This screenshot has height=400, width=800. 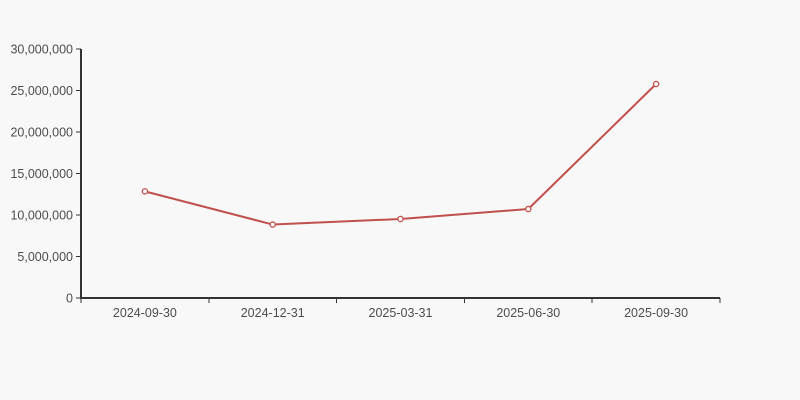 I want to click on y-tick-label: 30,000,000, so click(x=41, y=50).